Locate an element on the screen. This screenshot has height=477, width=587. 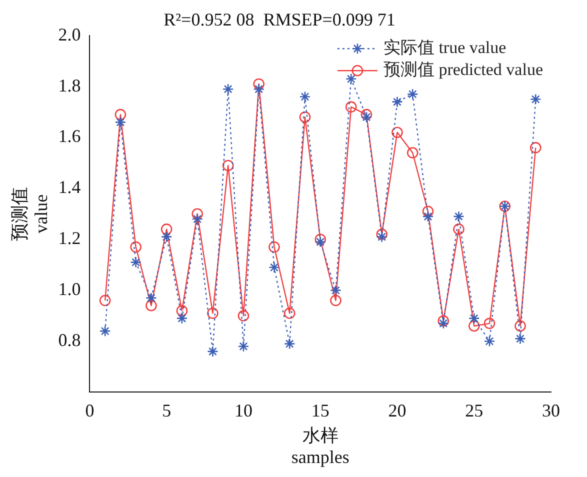
y-axis-title: 预测值 value is located at coordinates (31, 213).